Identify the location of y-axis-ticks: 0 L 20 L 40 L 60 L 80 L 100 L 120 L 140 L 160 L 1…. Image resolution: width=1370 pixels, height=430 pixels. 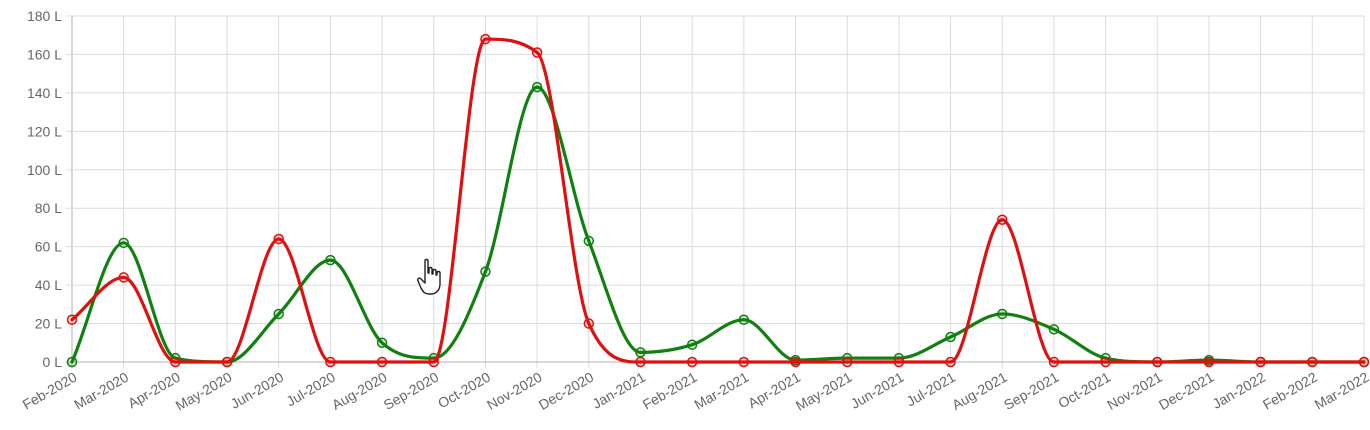
(44, 189).